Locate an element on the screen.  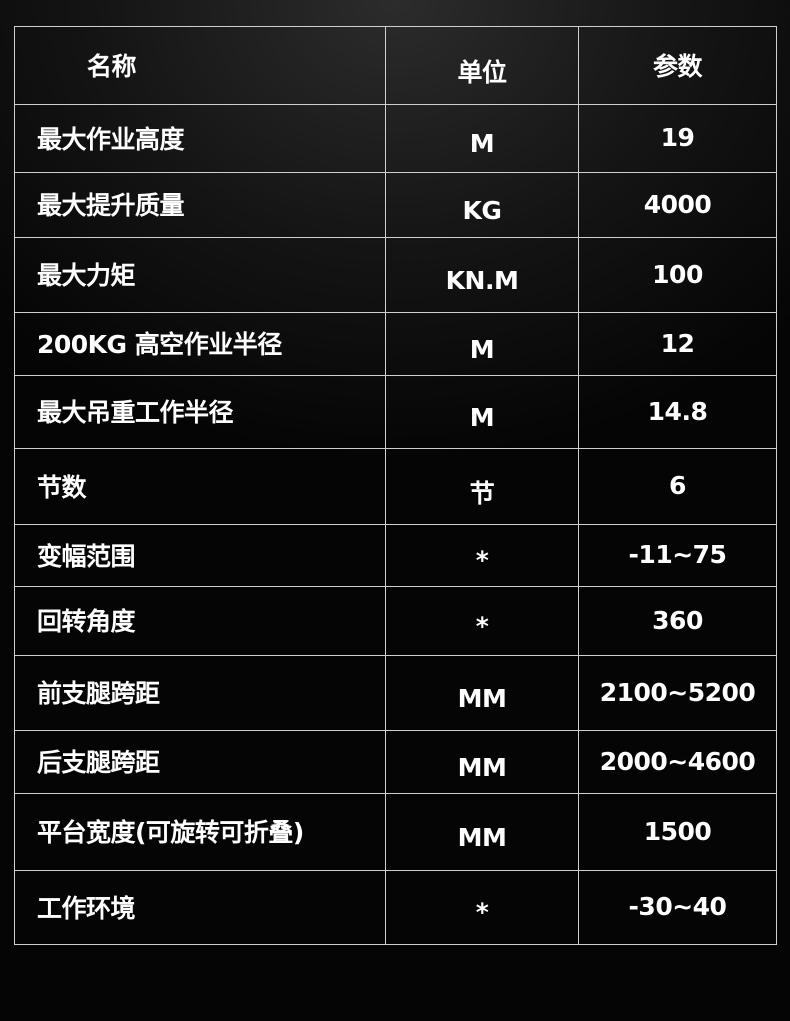
cell-text: 最大力矩 is located at coordinates (86, 275).